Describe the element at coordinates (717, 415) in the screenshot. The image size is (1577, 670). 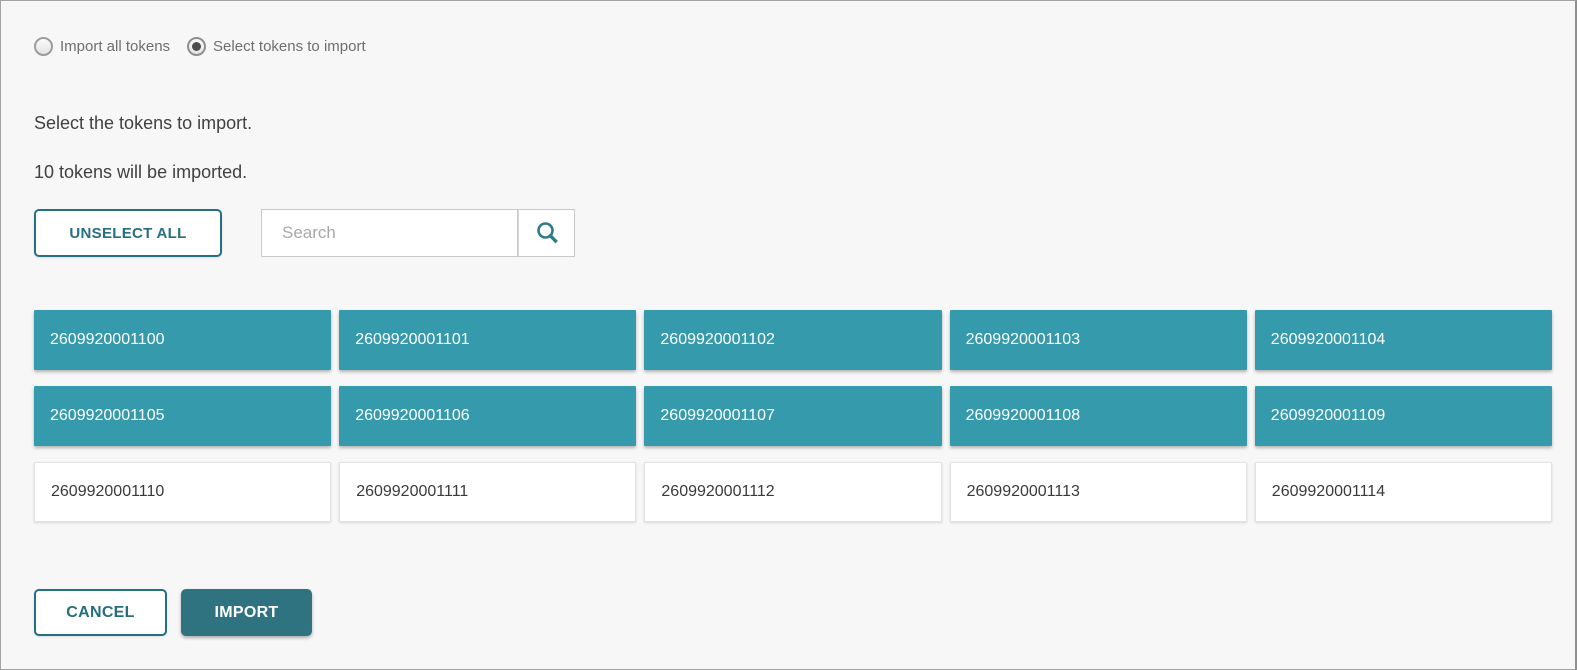
I see `token-id: 2609920001107` at that location.